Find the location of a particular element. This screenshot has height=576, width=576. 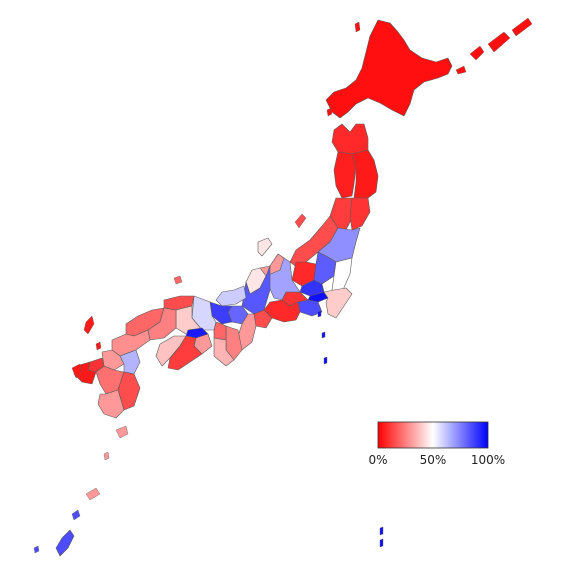

legend-tick-label-min: 0% is located at coordinates (377, 460).